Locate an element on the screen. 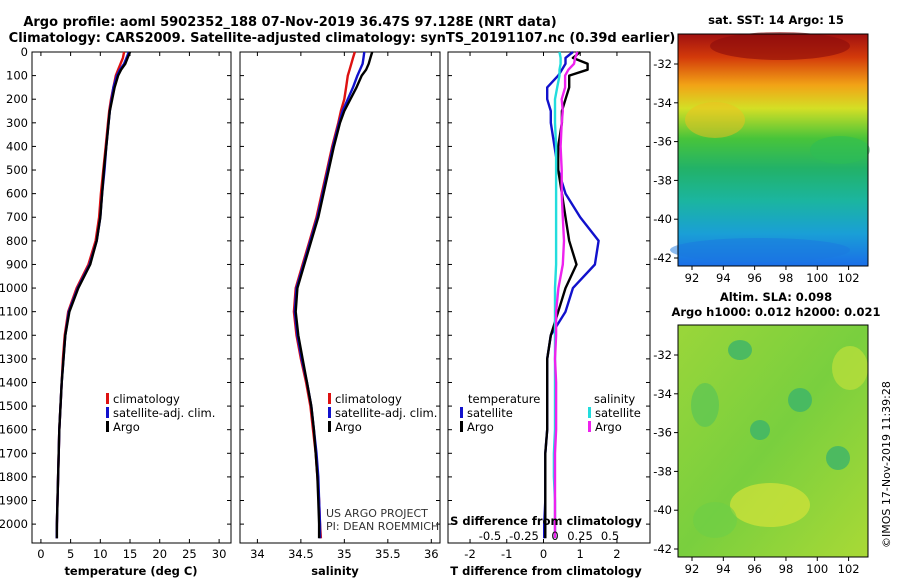 The width and height of the screenshot is (900, 580). depth-tick-label: 100 is located at coordinates (17, 76).